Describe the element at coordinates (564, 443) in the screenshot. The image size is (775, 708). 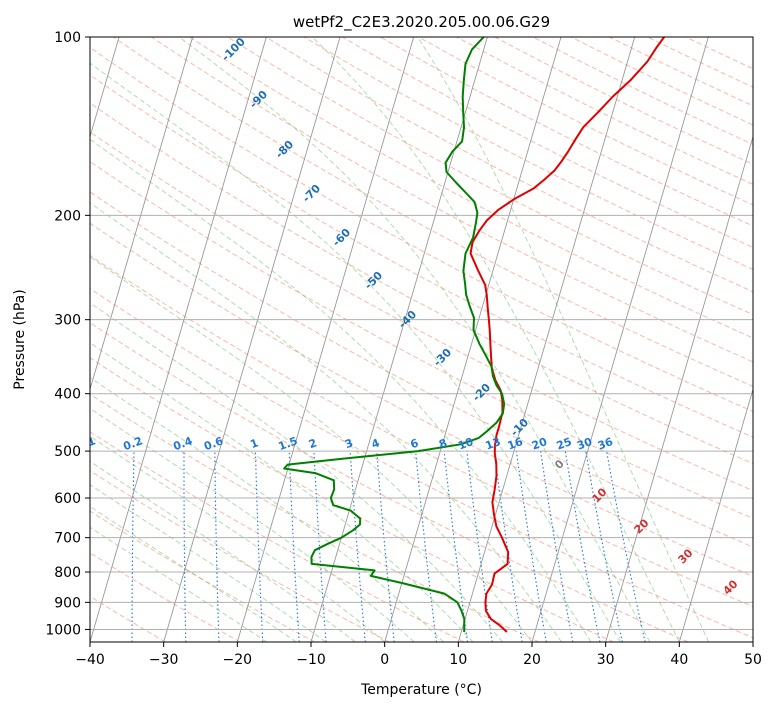
I see `mixing-ratio-label: 25` at that location.